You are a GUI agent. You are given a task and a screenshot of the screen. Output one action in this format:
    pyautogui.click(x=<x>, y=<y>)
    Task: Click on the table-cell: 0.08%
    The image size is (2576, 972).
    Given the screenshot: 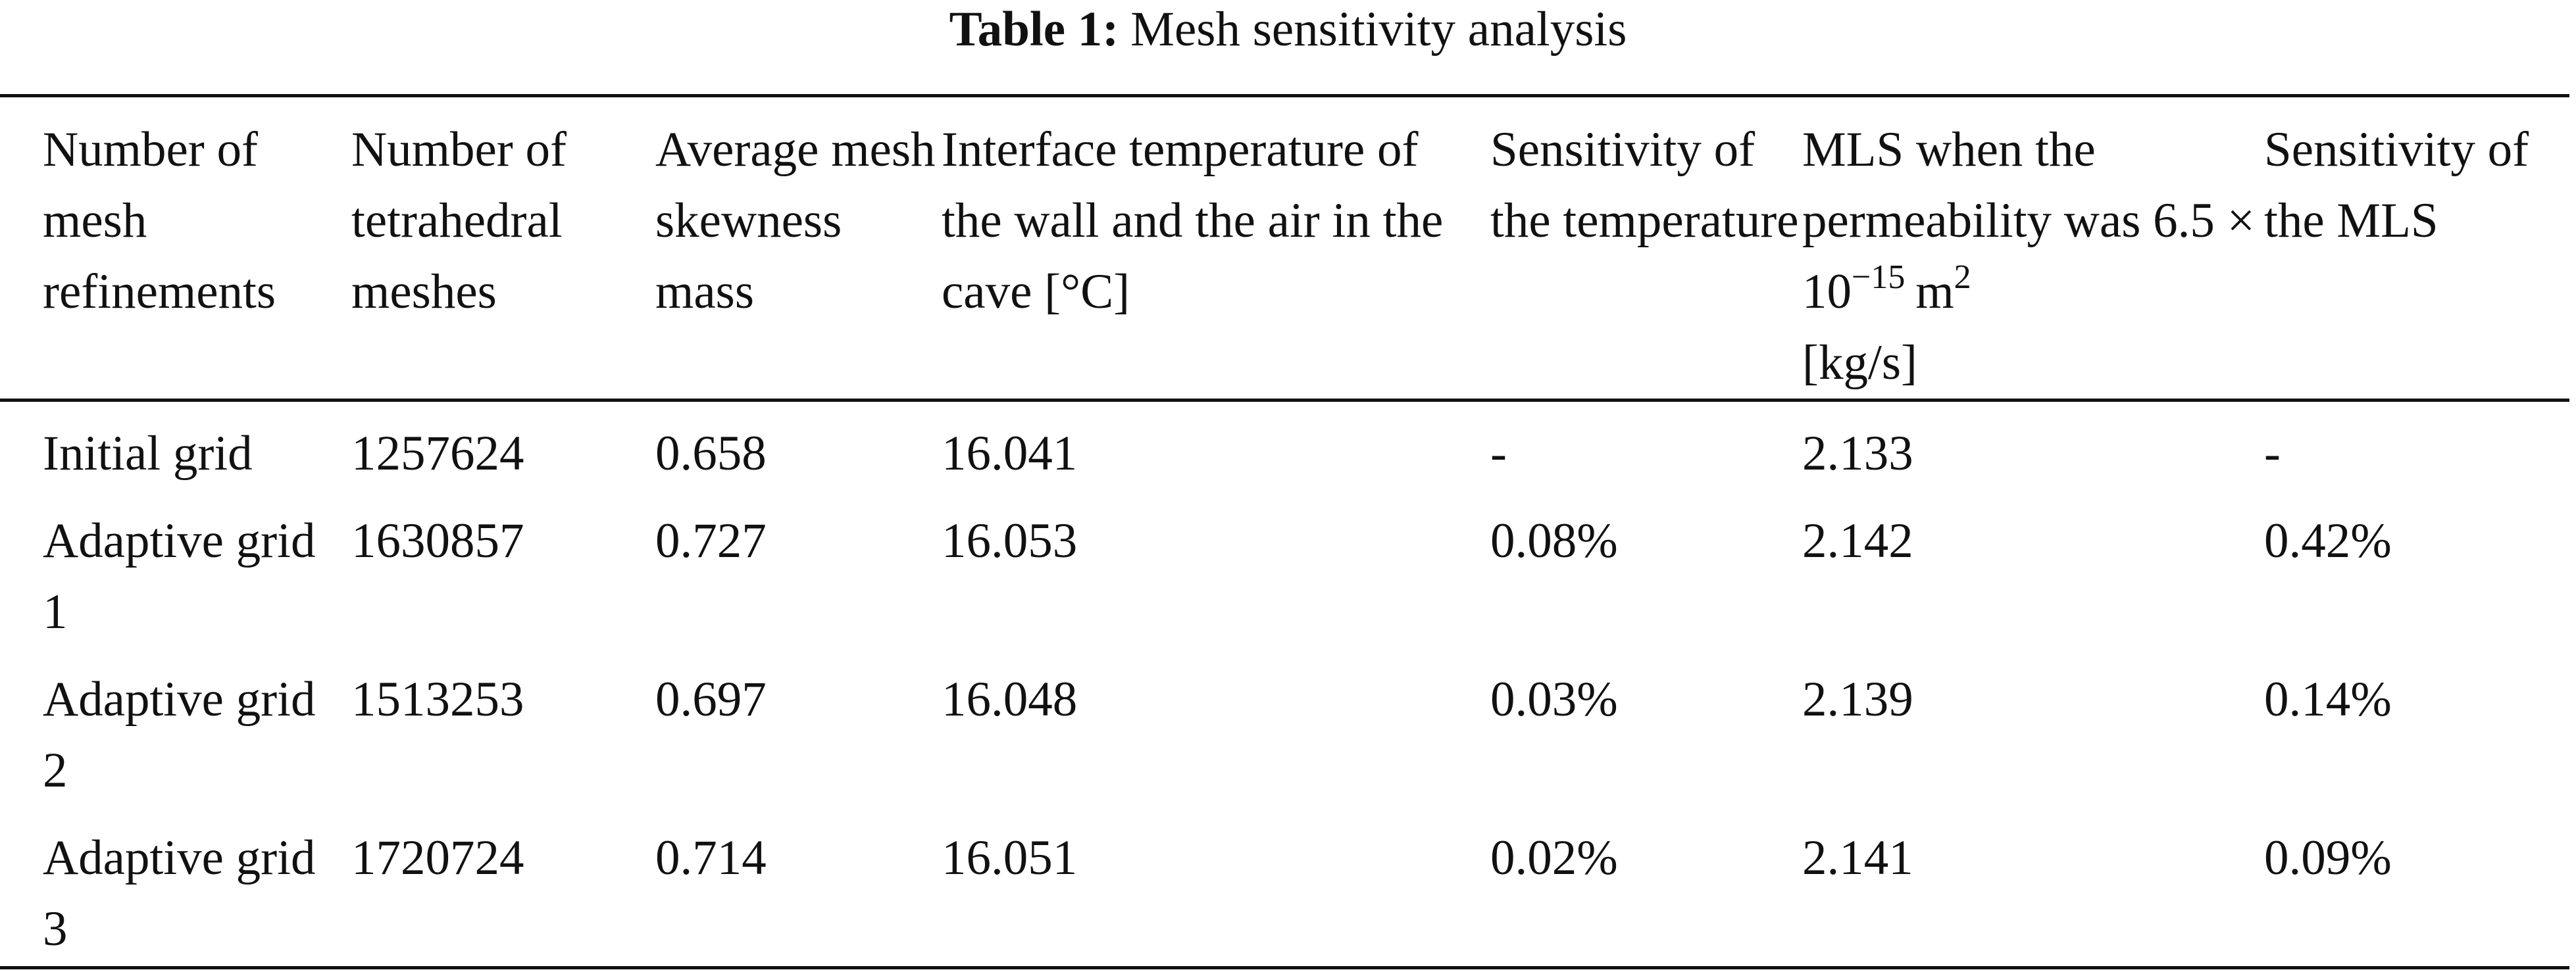 What is the action you would take?
    pyautogui.click(x=1554, y=541)
    